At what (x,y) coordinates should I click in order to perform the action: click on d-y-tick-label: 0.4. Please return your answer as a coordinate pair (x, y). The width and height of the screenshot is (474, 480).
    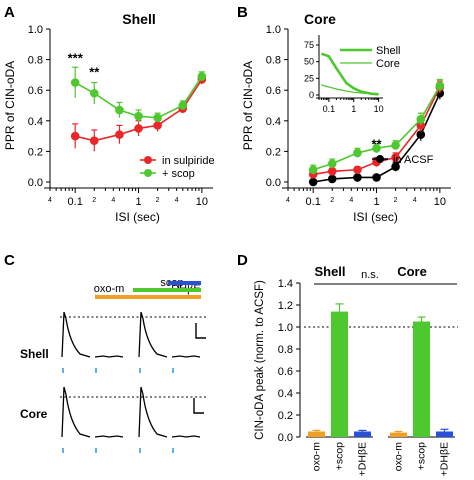
    Looking at the image, I should click on (285, 394).